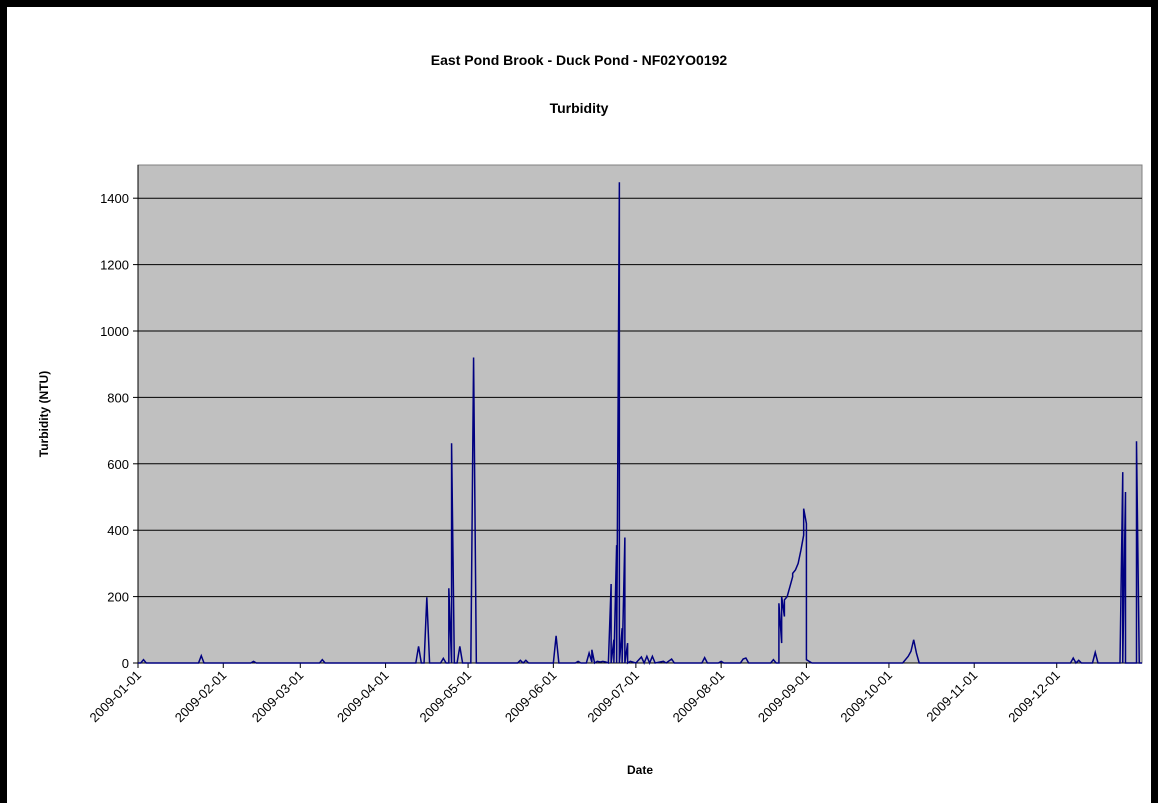 This screenshot has width=1158, height=803. I want to click on x-tick-label: 2009-06-01, so click(531, 697).